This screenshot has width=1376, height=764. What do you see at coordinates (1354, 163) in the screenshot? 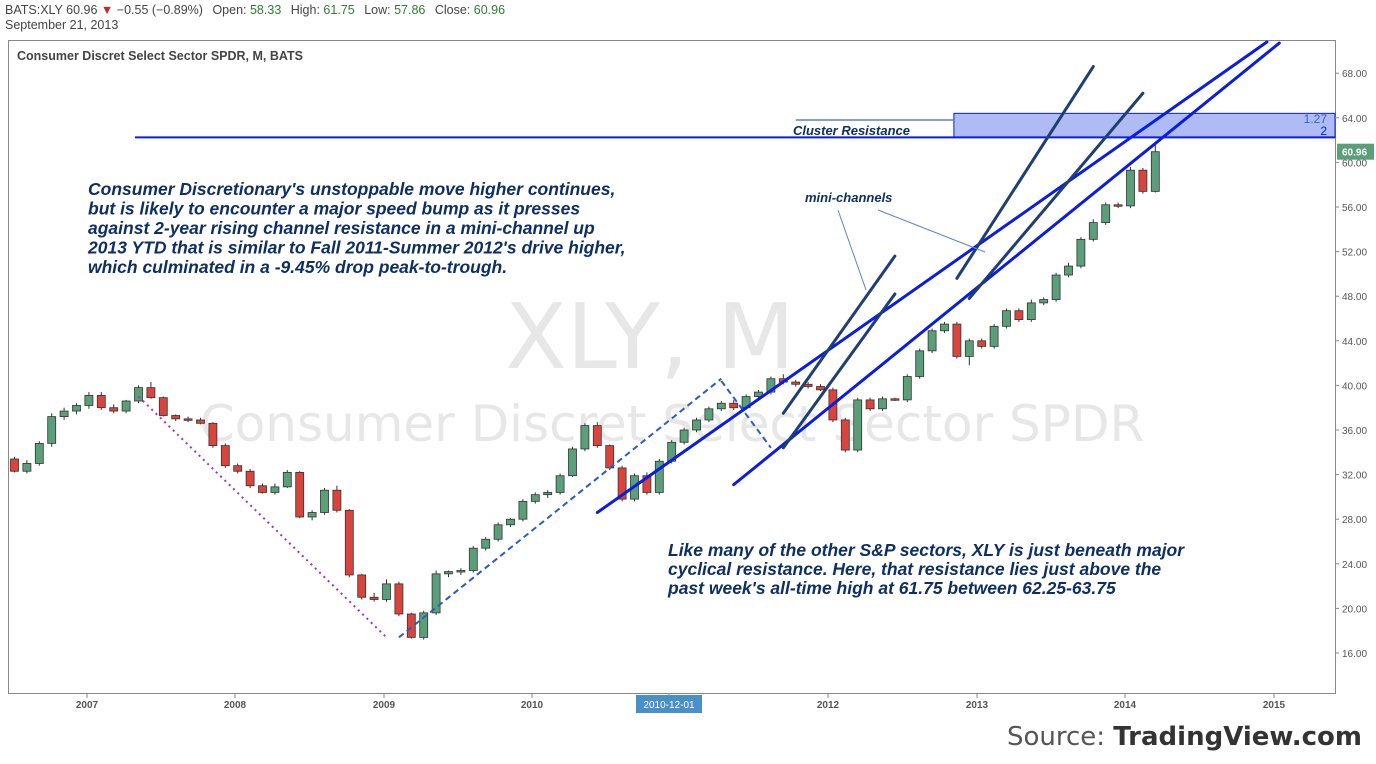
I see `y-tick-label: 60.00` at bounding box center [1354, 163].